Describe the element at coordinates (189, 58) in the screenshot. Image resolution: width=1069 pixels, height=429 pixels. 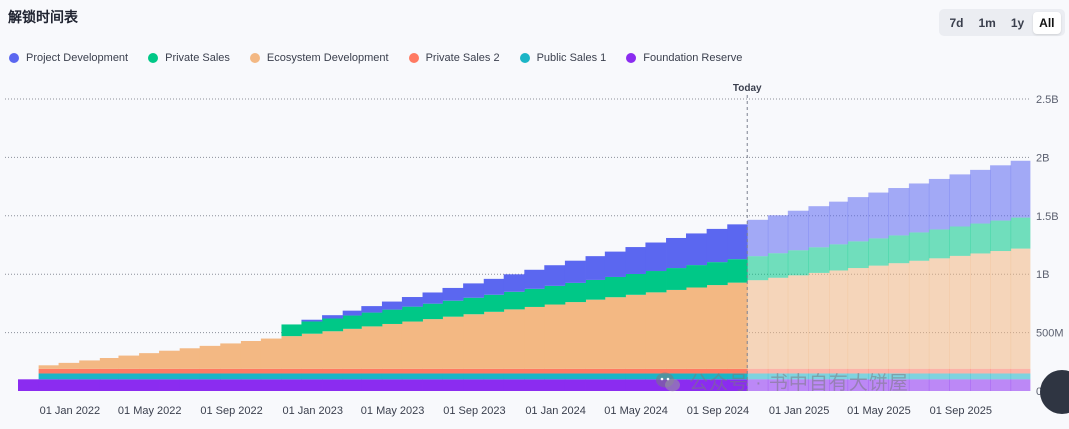
I see `legend-private-sales: Private Sales` at that location.